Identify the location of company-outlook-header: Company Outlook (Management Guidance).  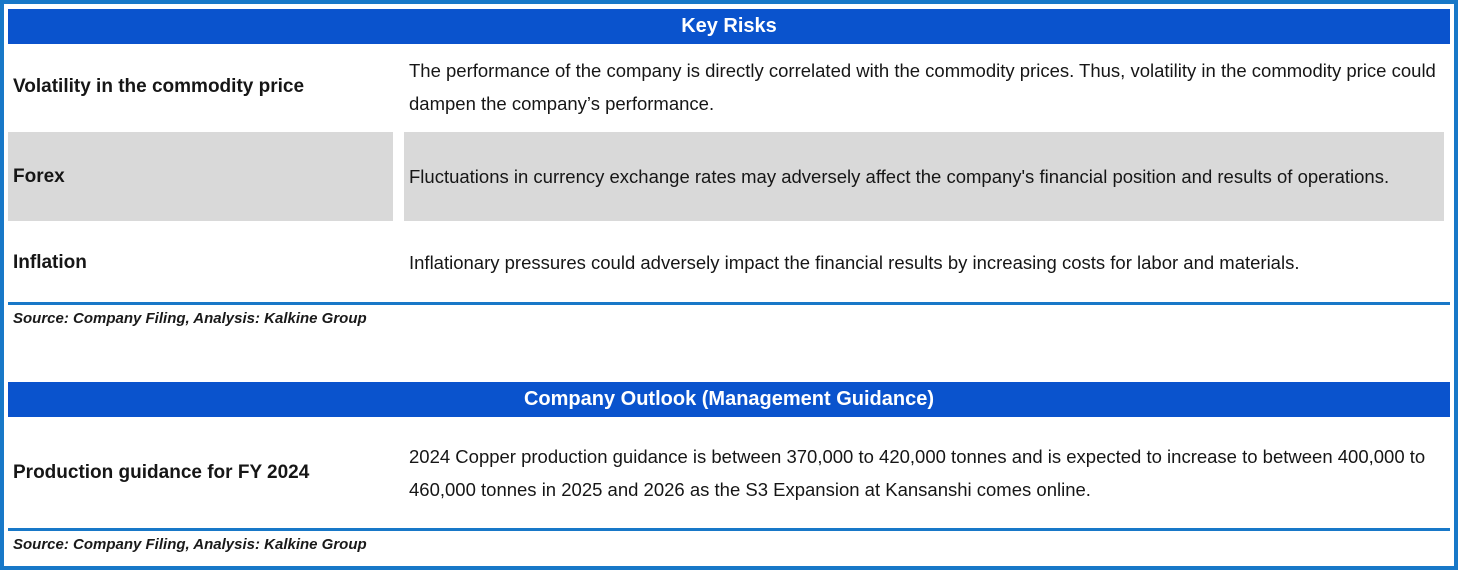
(729, 399).